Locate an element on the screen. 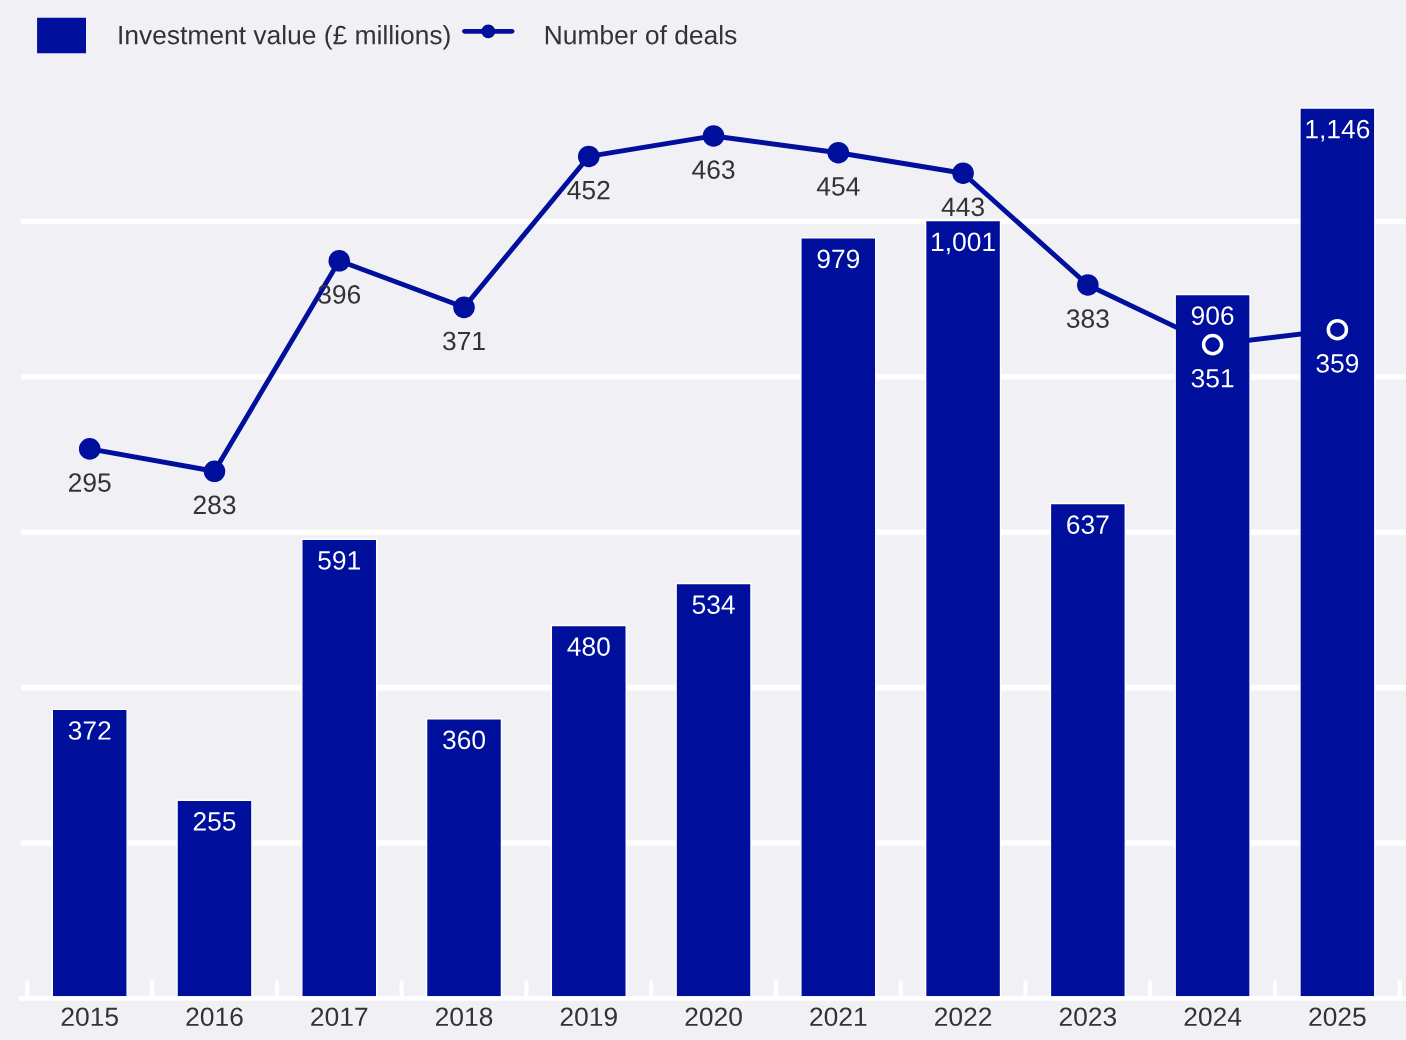  legend-label: Investment value (£ millions) is located at coordinates (284, 37).